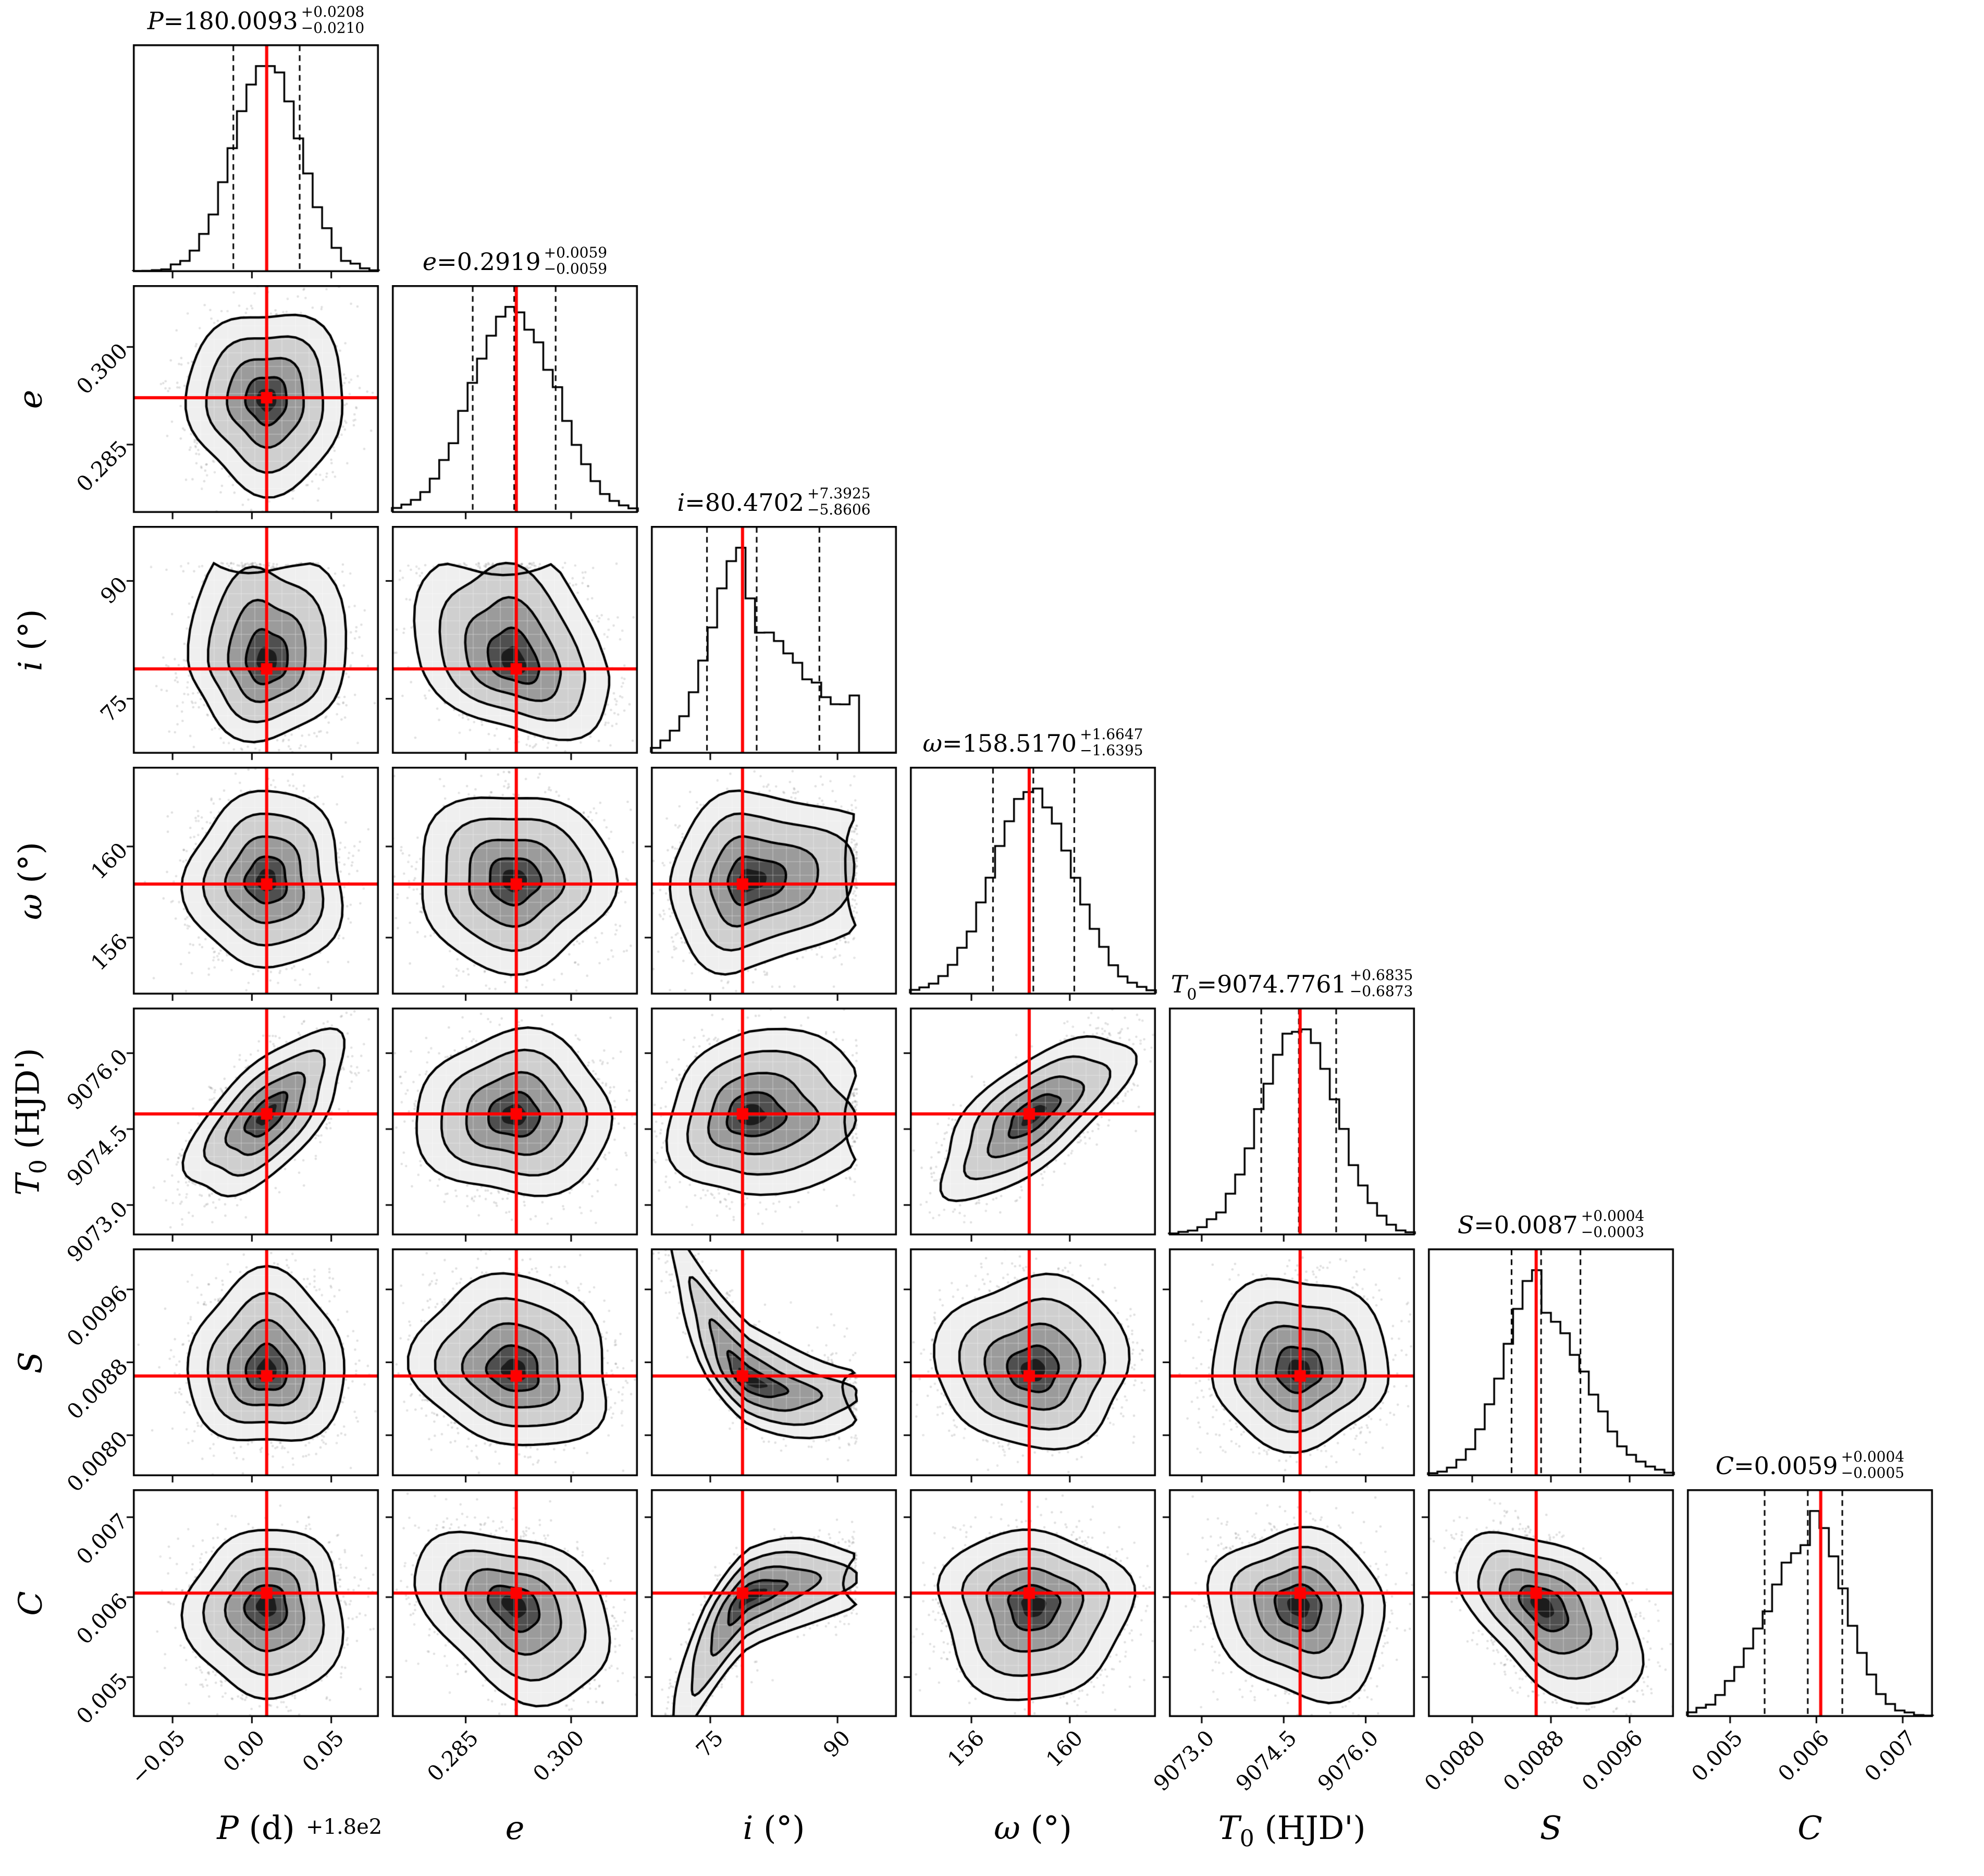 This screenshot has width=1984, height=1876. What do you see at coordinates (324, 1751) in the screenshot?
I see `x-tick-label: 0.05` at bounding box center [324, 1751].